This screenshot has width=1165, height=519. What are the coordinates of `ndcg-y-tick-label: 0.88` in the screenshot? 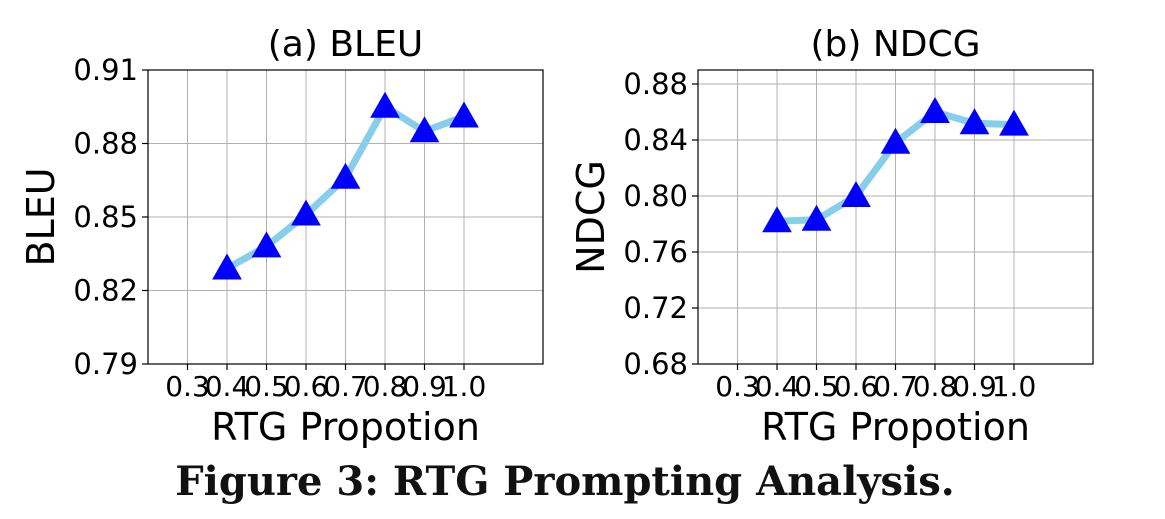 It's located at (655, 84).